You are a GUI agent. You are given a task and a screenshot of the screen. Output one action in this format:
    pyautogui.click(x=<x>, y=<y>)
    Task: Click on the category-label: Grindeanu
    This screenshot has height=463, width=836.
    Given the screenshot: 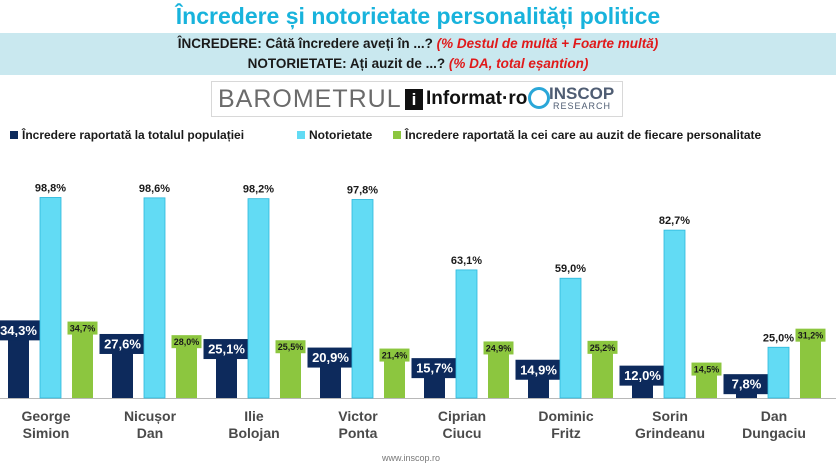 What is the action you would take?
    pyautogui.click(x=670, y=433)
    